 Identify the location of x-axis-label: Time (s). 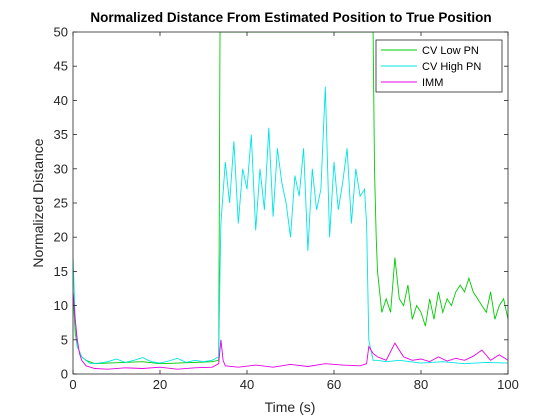
(290, 407).